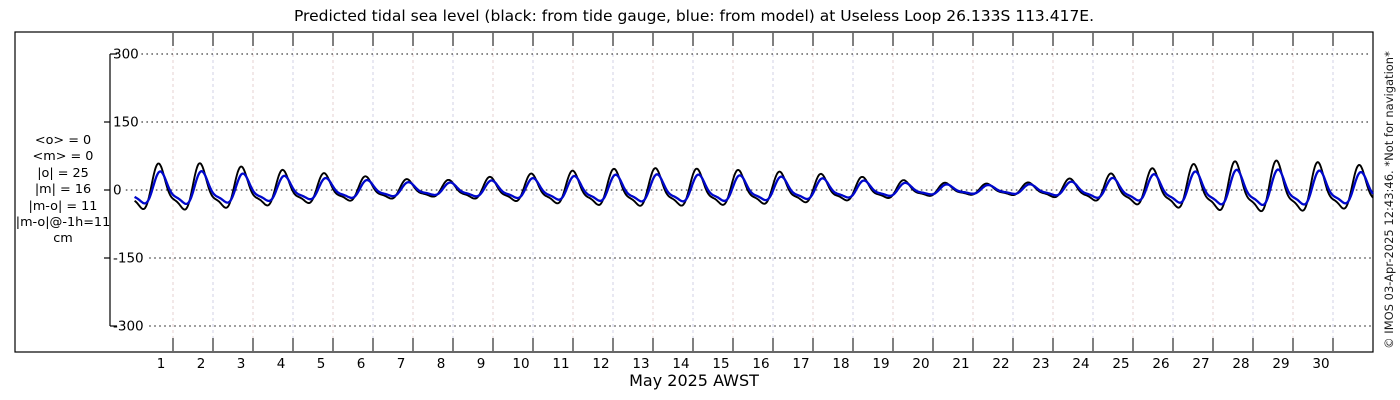  I want to click on day-tick-label: 9, so click(481, 364).